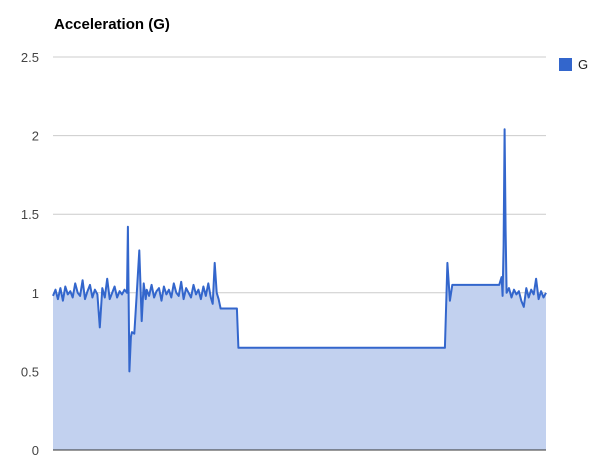  What do you see at coordinates (30, 214) in the screenshot?
I see `y-tick-label: 1.5` at bounding box center [30, 214].